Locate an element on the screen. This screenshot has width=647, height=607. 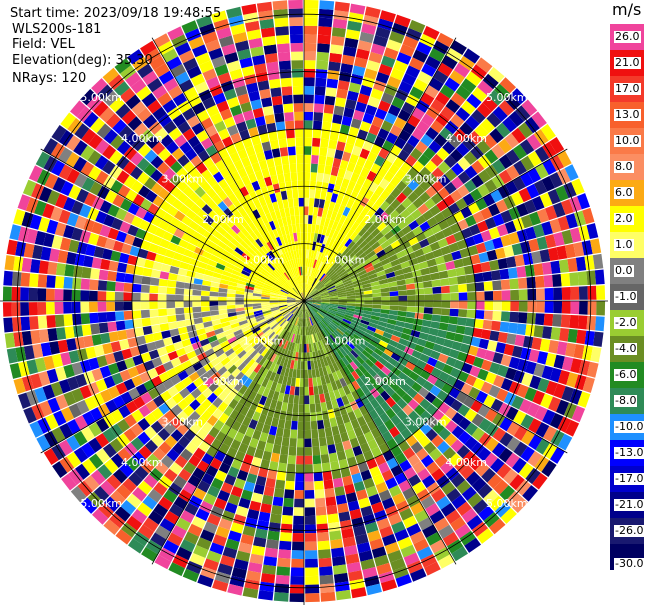
range-ring-label: 1.00km is located at coordinates (264, 341).